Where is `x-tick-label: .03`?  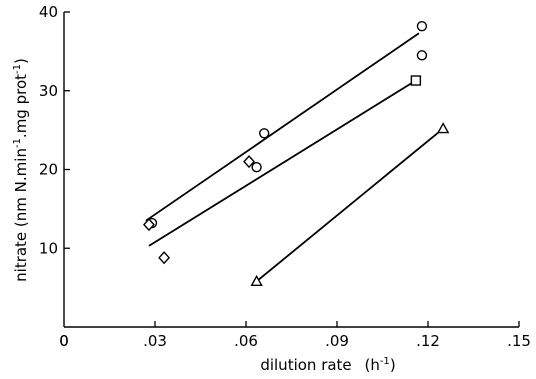 x-tick-label: .03 is located at coordinates (155, 341).